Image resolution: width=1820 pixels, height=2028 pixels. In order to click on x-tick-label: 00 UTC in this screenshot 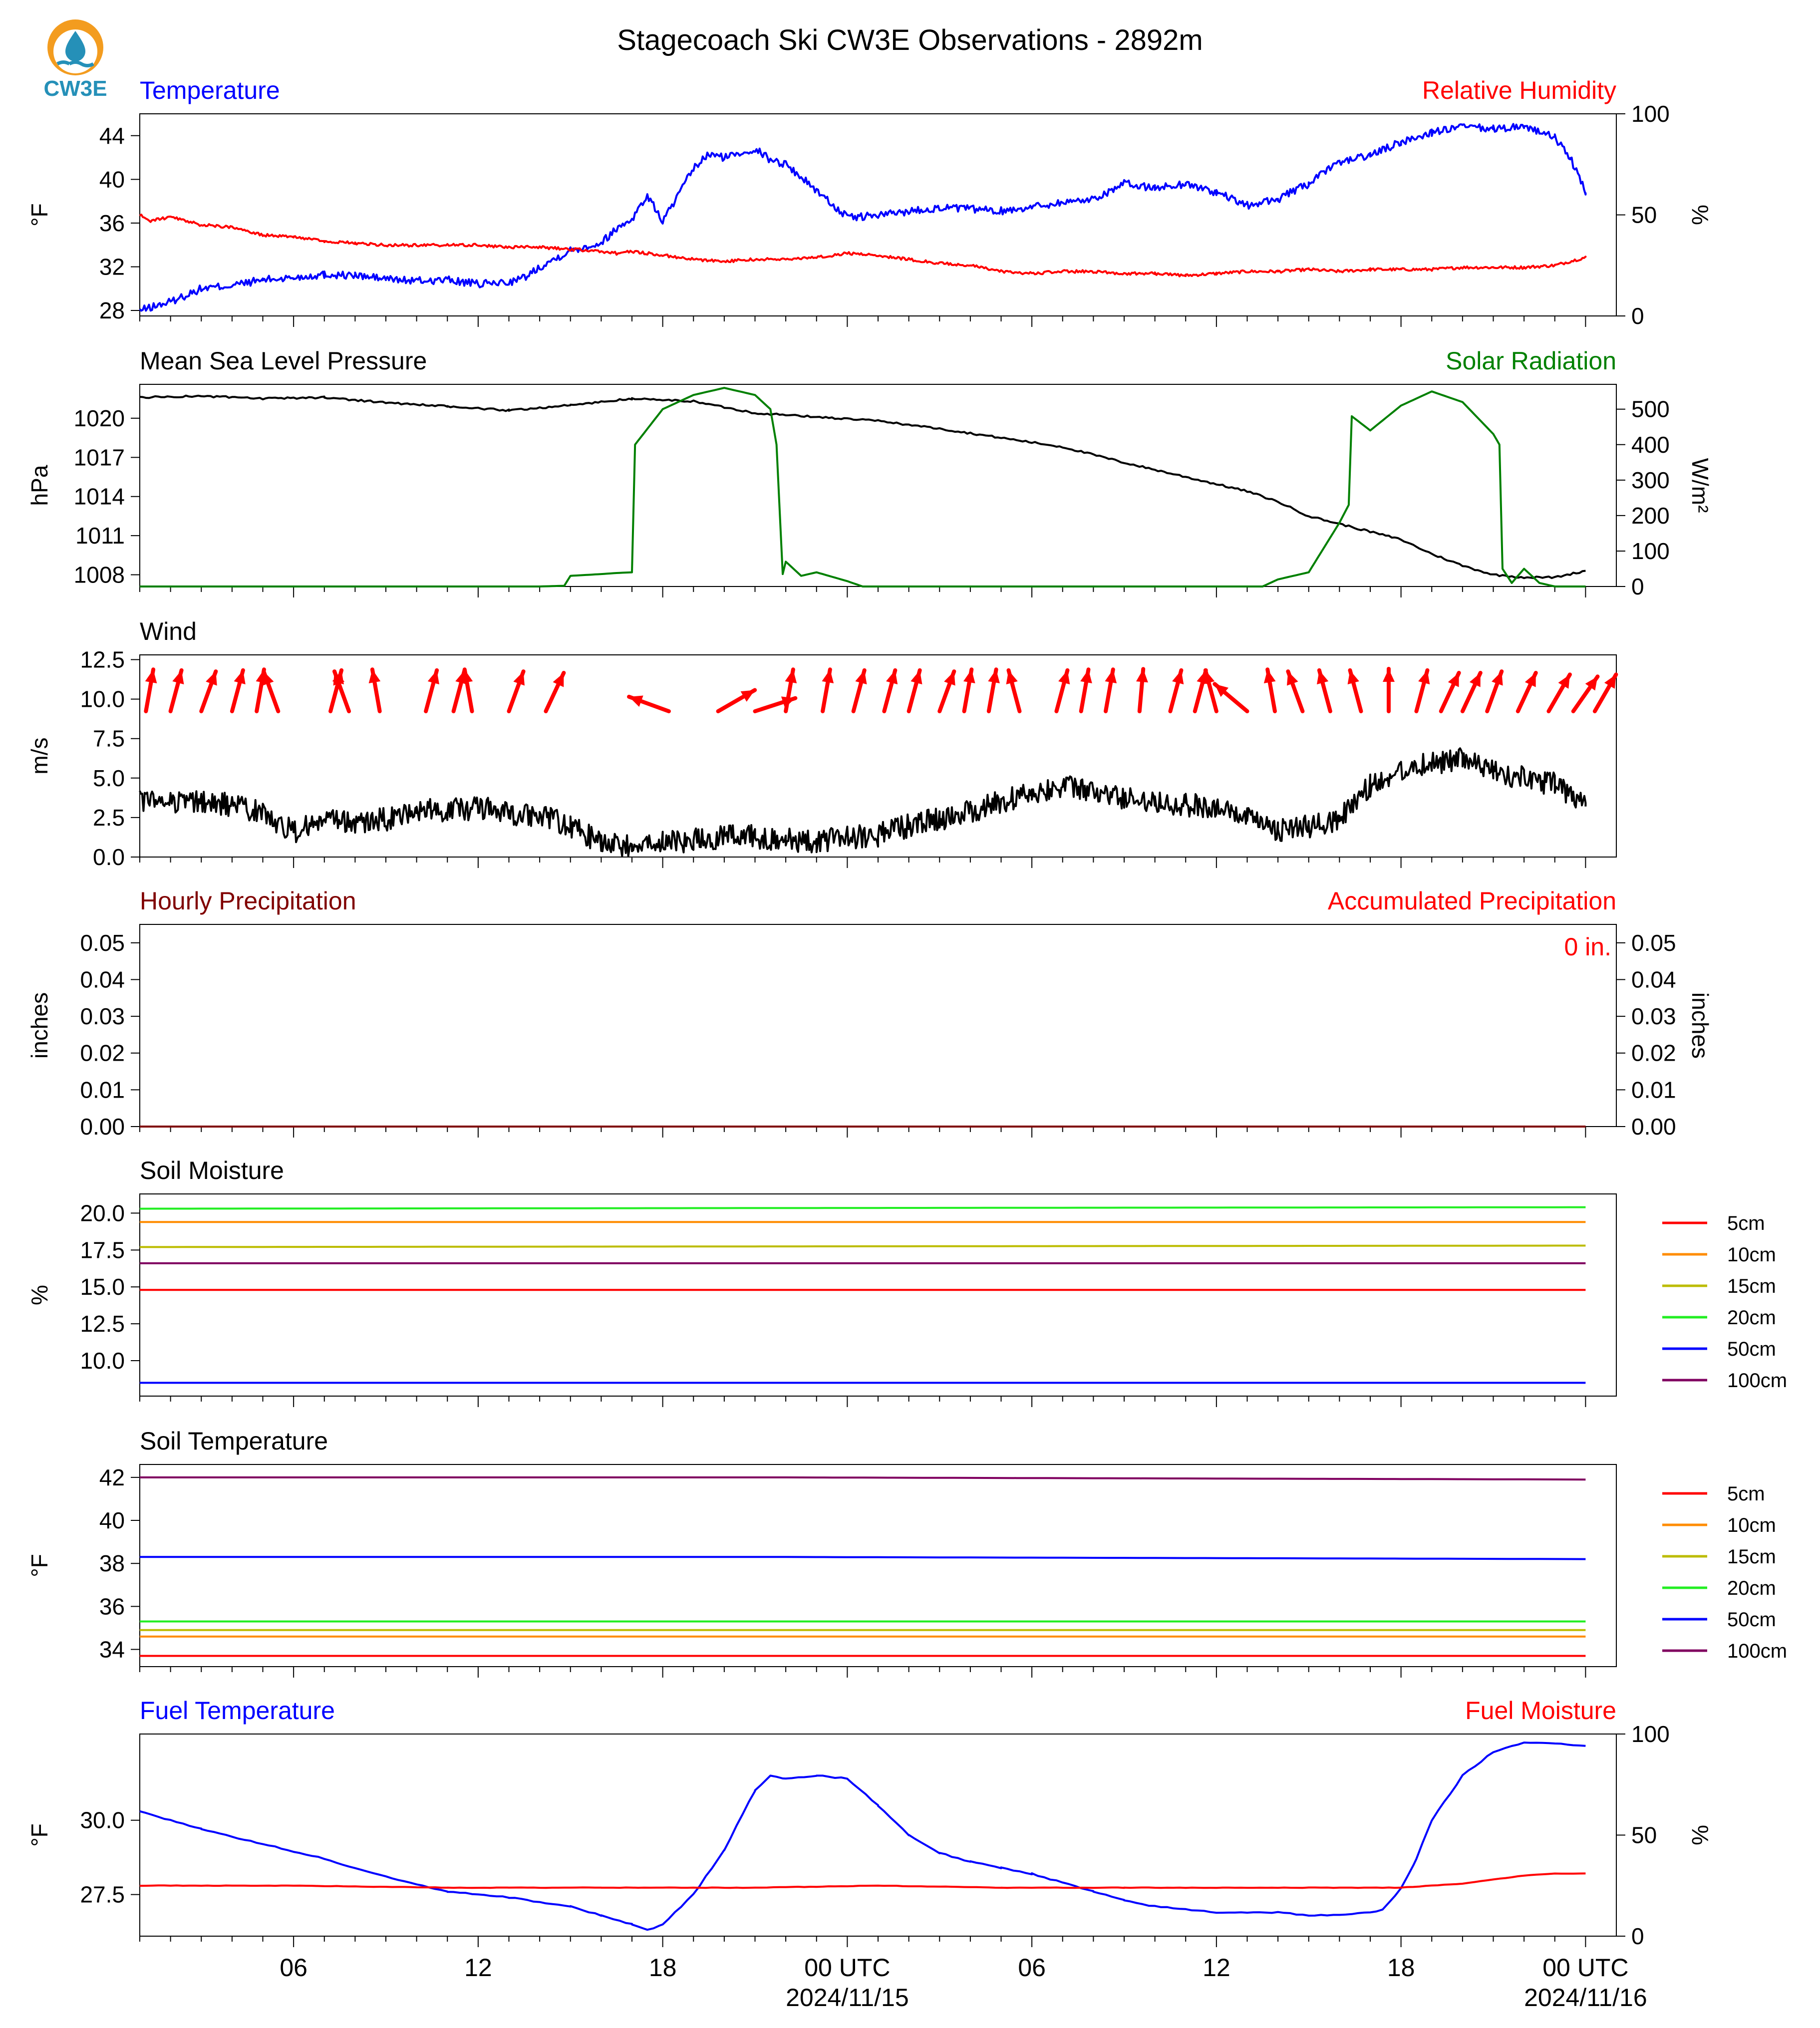, I will do `click(1585, 1968)`.